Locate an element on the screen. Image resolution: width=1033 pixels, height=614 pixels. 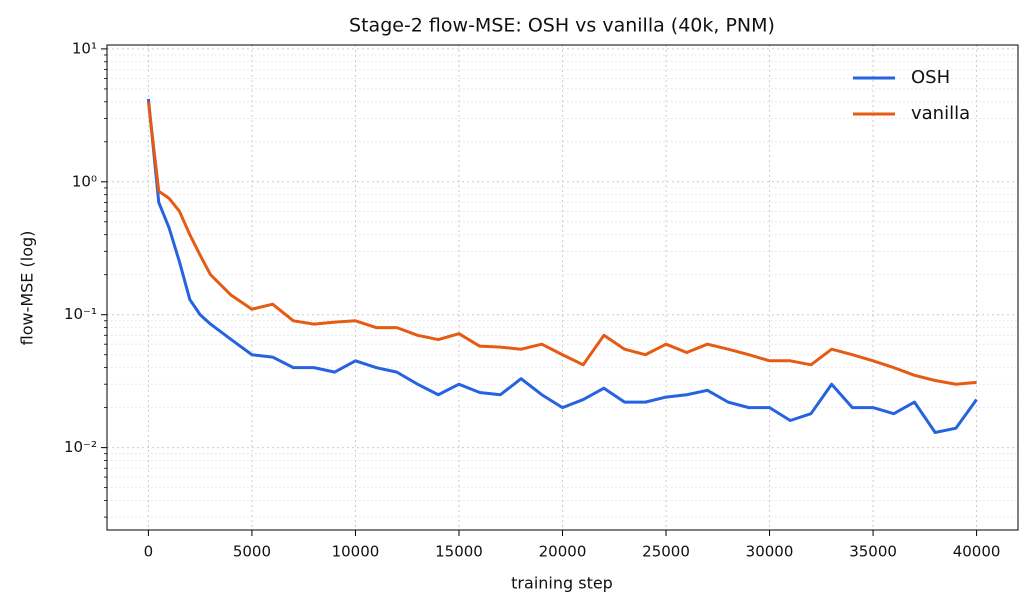
y-tick-label: 10⁻² is located at coordinates (80, 447).